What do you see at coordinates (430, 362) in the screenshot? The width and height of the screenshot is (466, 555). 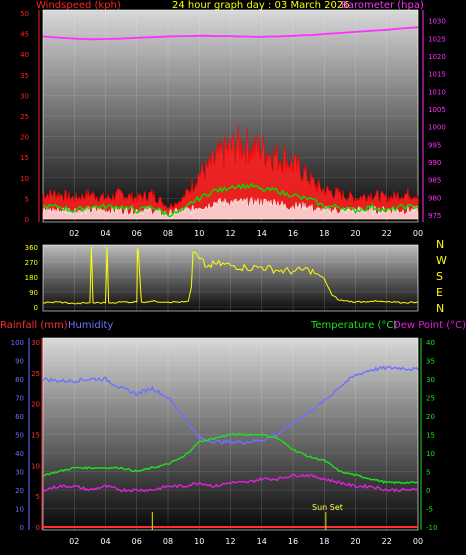 I see `temperature-tick-label: 35` at bounding box center [430, 362].